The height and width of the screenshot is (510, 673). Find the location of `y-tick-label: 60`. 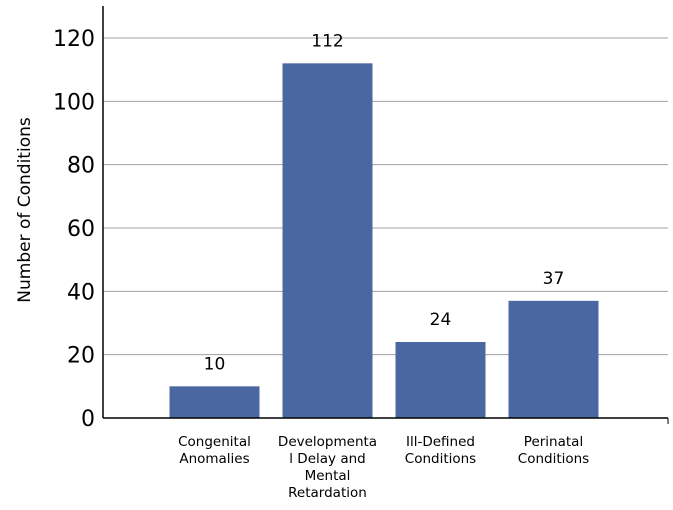

y-tick-label: 60 is located at coordinates (81, 229).